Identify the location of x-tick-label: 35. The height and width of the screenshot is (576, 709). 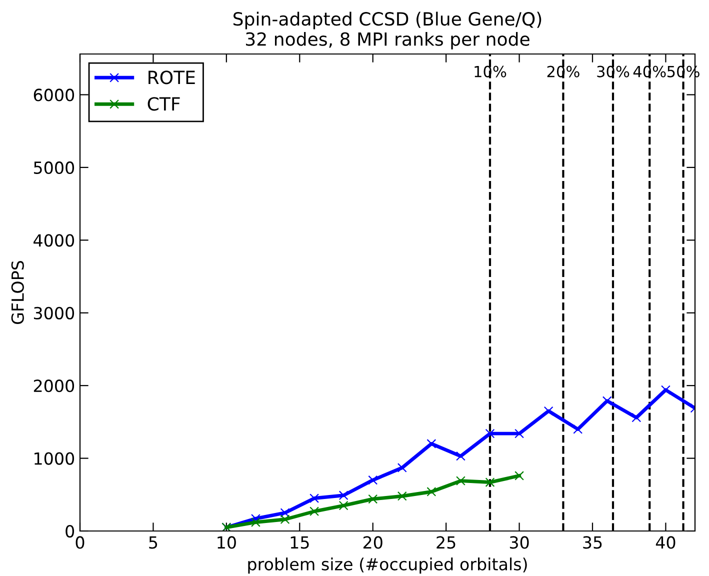
(592, 542).